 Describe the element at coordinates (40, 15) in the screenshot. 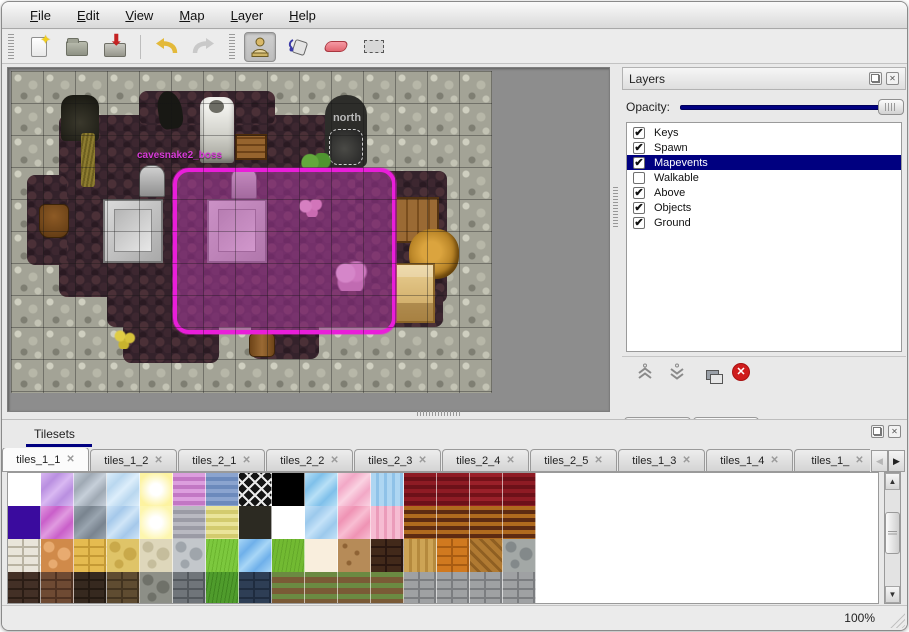

I see `menu-file: File` at that location.